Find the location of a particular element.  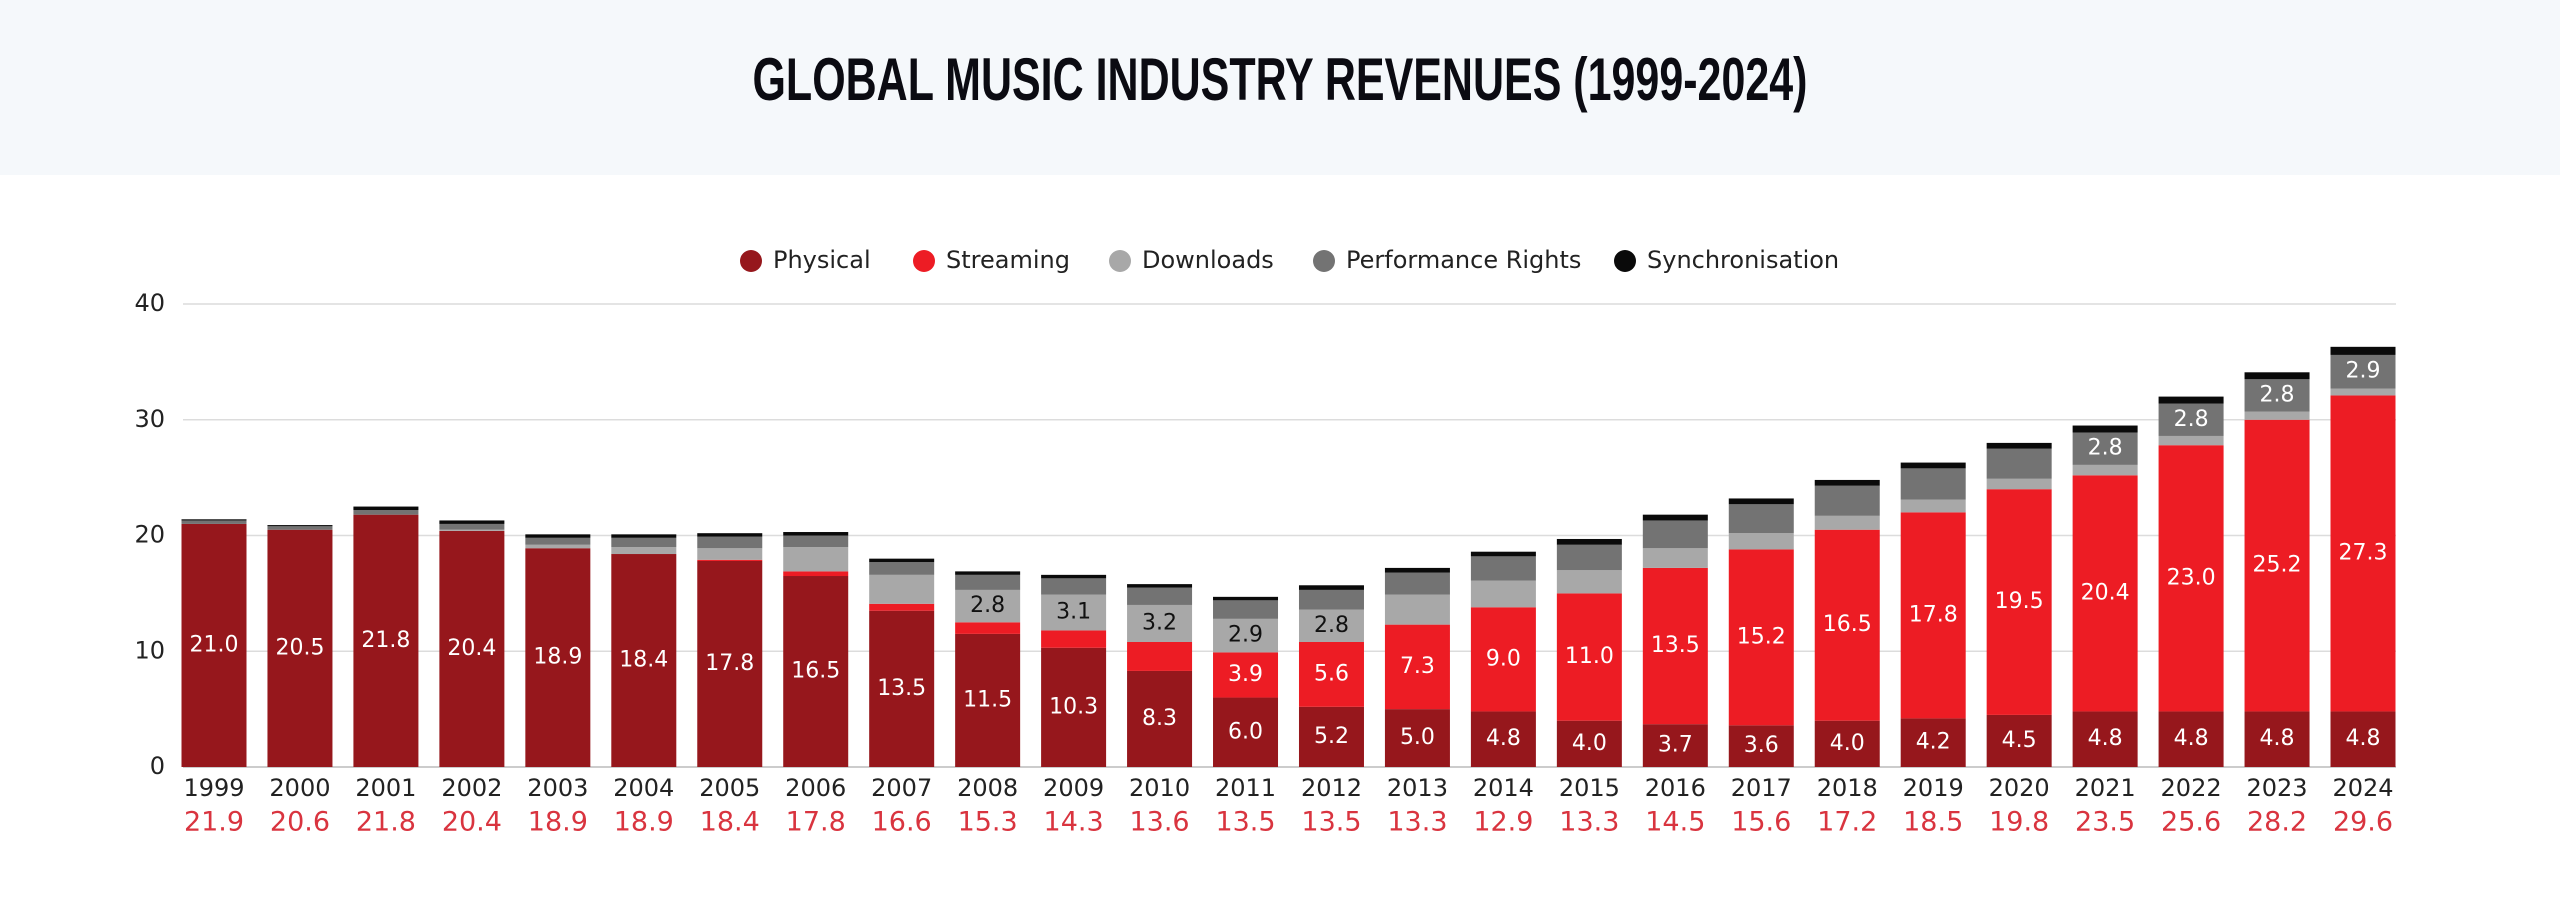

x-tick-label: 2010 is located at coordinates (1159, 788).